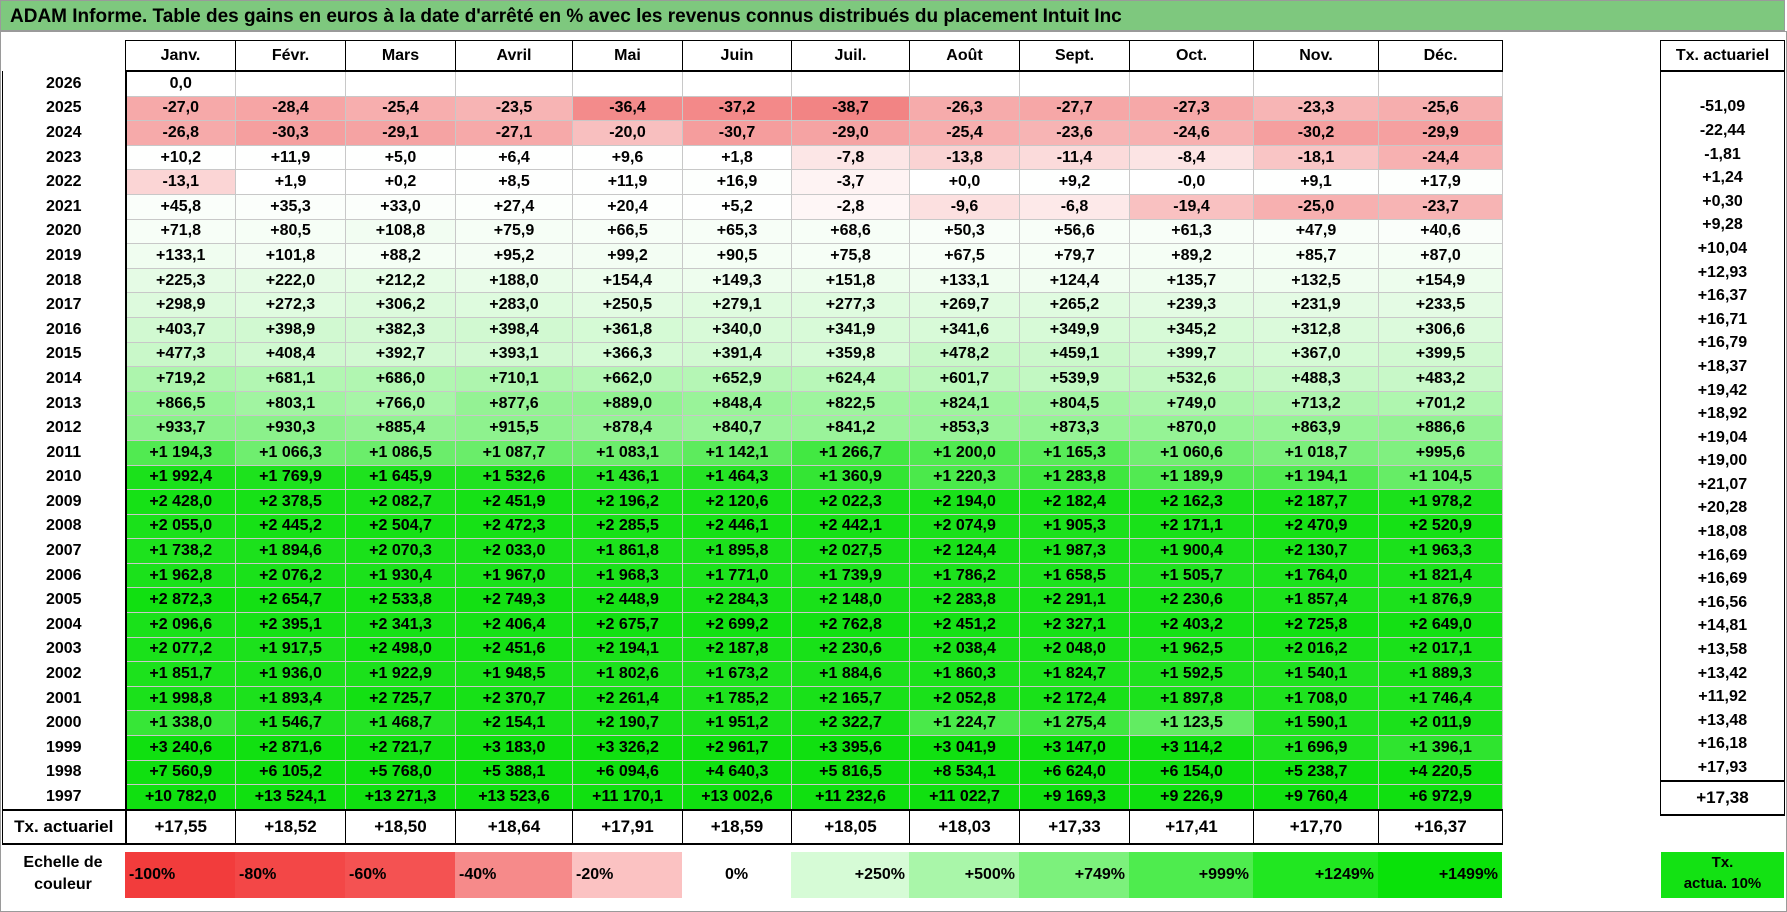 This screenshot has width=1787, height=912. What do you see at coordinates (964, 649) in the screenshot?
I see `gain-cell: +2 038,4` at bounding box center [964, 649].